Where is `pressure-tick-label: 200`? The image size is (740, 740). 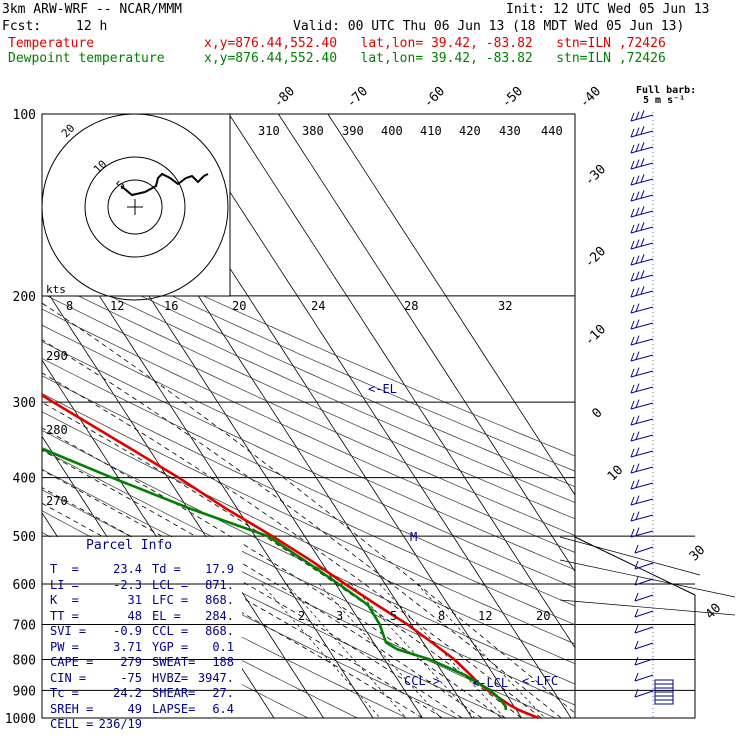
pressure-tick-label: 200 is located at coordinates (24, 297).